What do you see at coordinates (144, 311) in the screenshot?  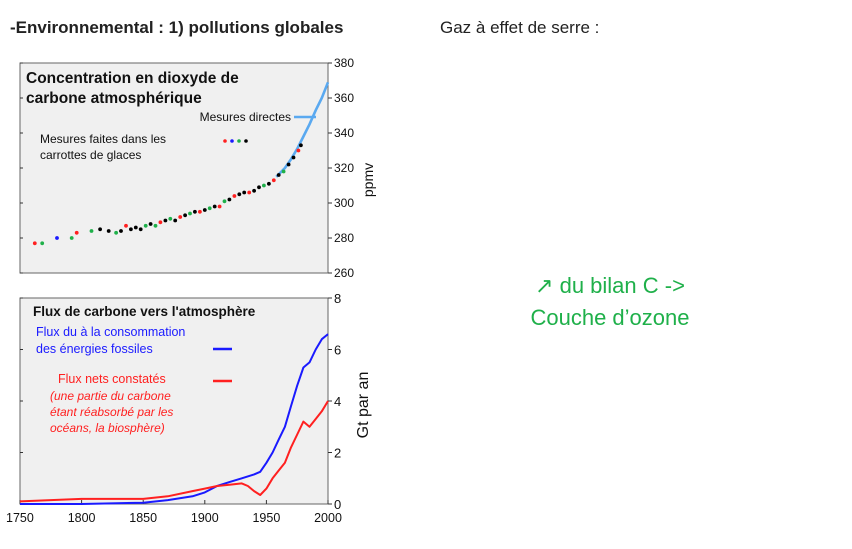 I see `flux-title: Flux de carbone vers l'atmosphère` at bounding box center [144, 311].